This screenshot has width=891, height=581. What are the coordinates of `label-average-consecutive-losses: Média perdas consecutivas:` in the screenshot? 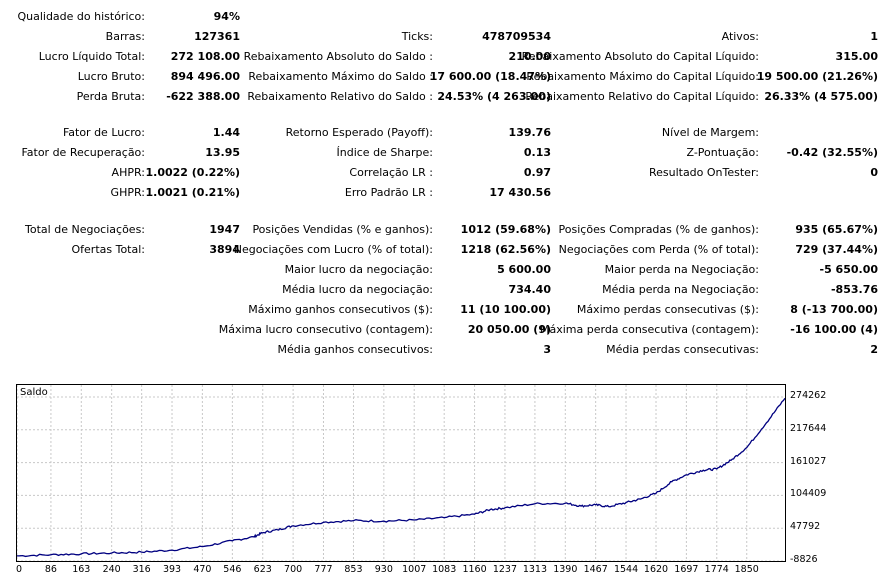 It's located at (682, 349).